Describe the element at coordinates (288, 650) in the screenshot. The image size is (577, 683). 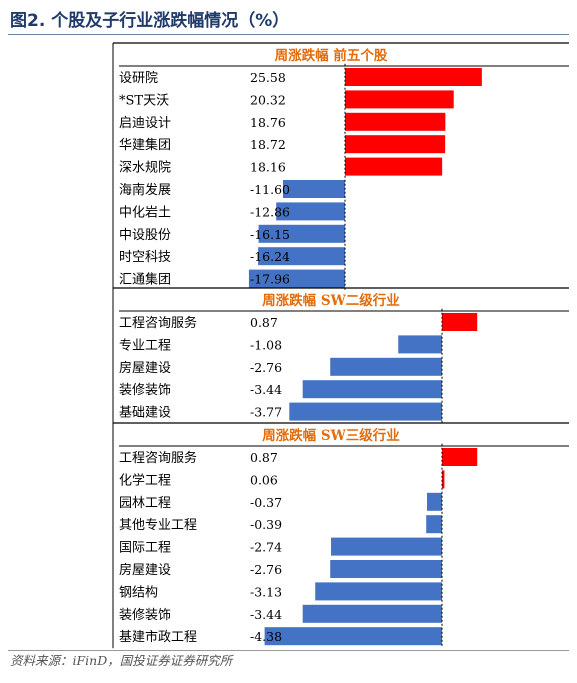
I see `footer-divider` at that location.